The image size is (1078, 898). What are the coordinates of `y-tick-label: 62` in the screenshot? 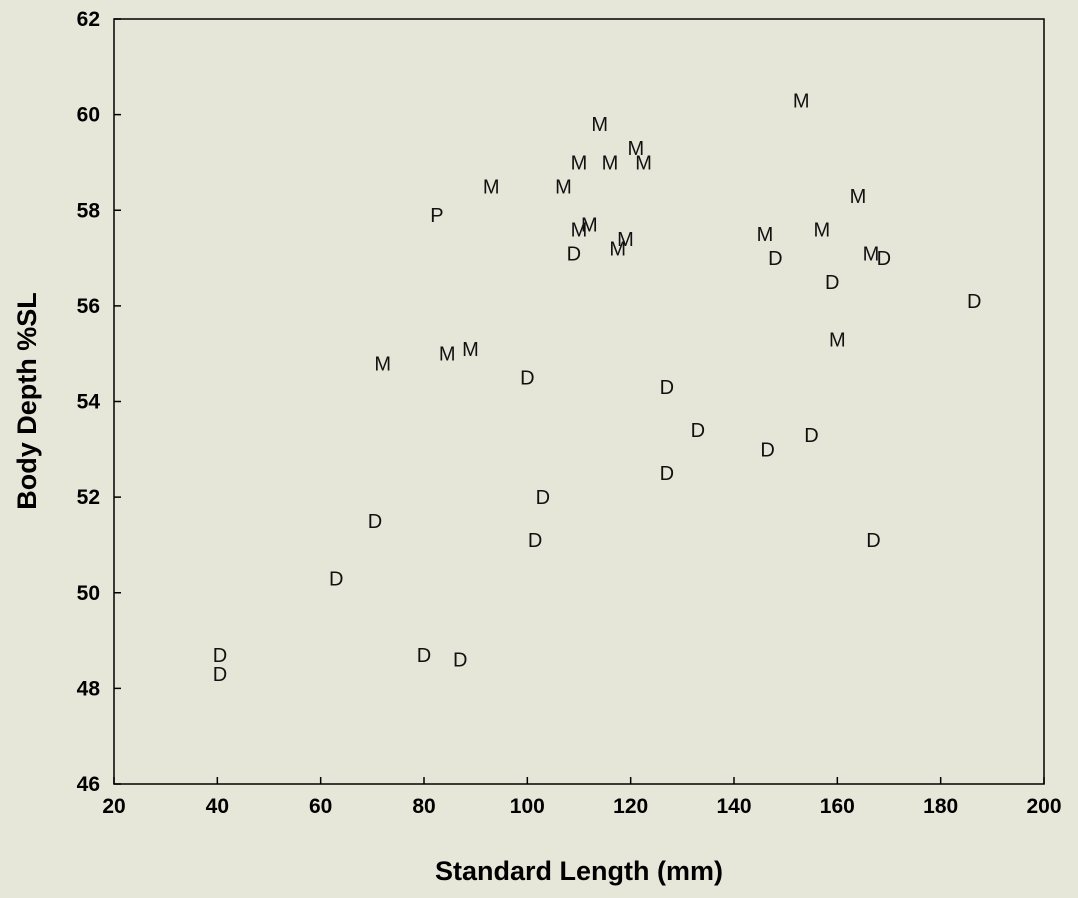 It's located at (88, 19).